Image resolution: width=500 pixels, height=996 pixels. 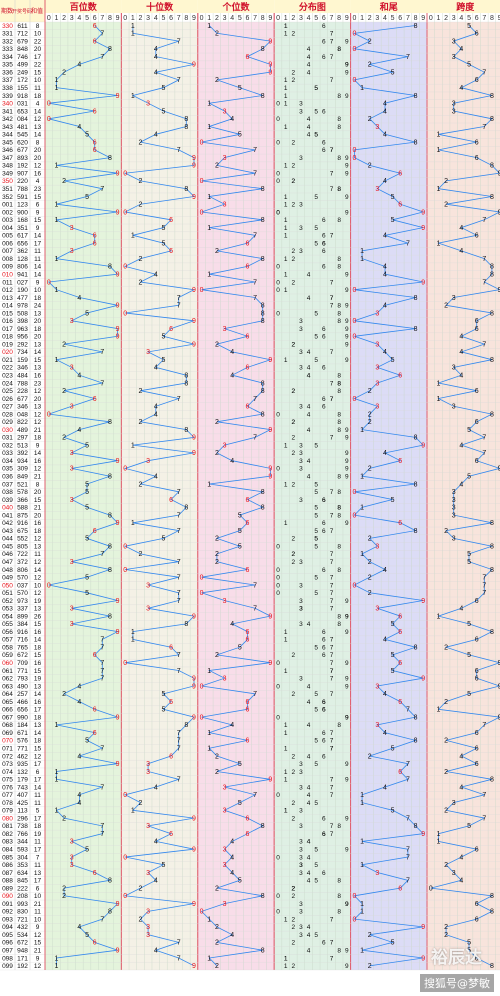 What do you see at coordinates (454, 18) in the screenshot?
I see `span-digit-header: 3` at bounding box center [454, 18].